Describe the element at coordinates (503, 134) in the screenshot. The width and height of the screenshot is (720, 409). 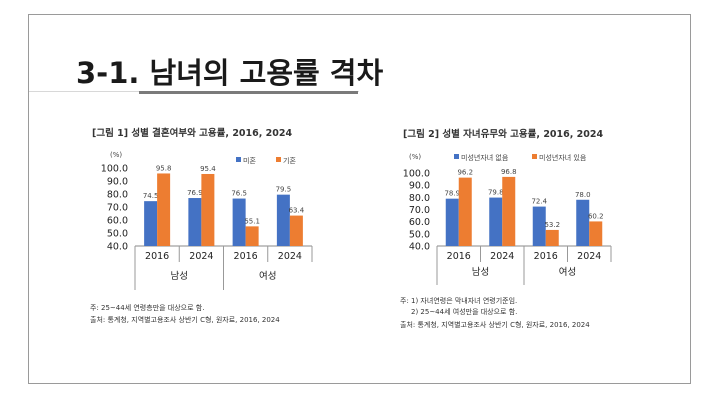
I see `chart-title: [그림 2] 성별 자녀유무와 고용률, 2016, 2024` at that location.